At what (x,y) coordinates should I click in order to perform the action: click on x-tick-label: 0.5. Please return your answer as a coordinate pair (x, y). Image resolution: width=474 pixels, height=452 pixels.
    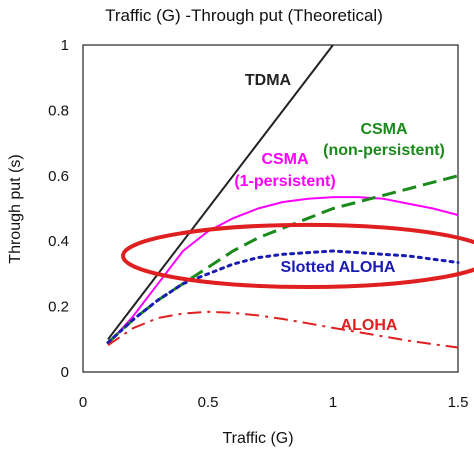
    Looking at the image, I should click on (208, 402).